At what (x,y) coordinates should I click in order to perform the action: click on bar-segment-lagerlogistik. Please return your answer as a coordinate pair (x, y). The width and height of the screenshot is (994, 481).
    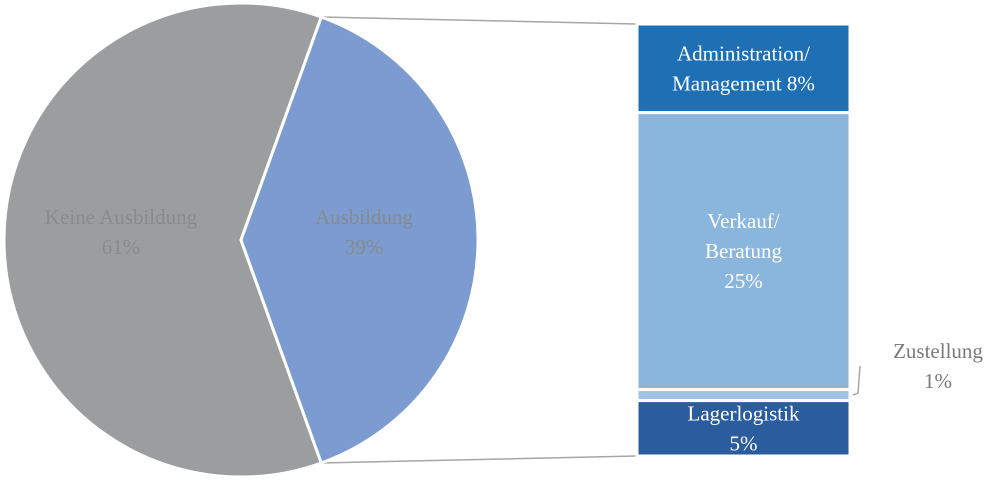
    Looking at the image, I should click on (743, 428).